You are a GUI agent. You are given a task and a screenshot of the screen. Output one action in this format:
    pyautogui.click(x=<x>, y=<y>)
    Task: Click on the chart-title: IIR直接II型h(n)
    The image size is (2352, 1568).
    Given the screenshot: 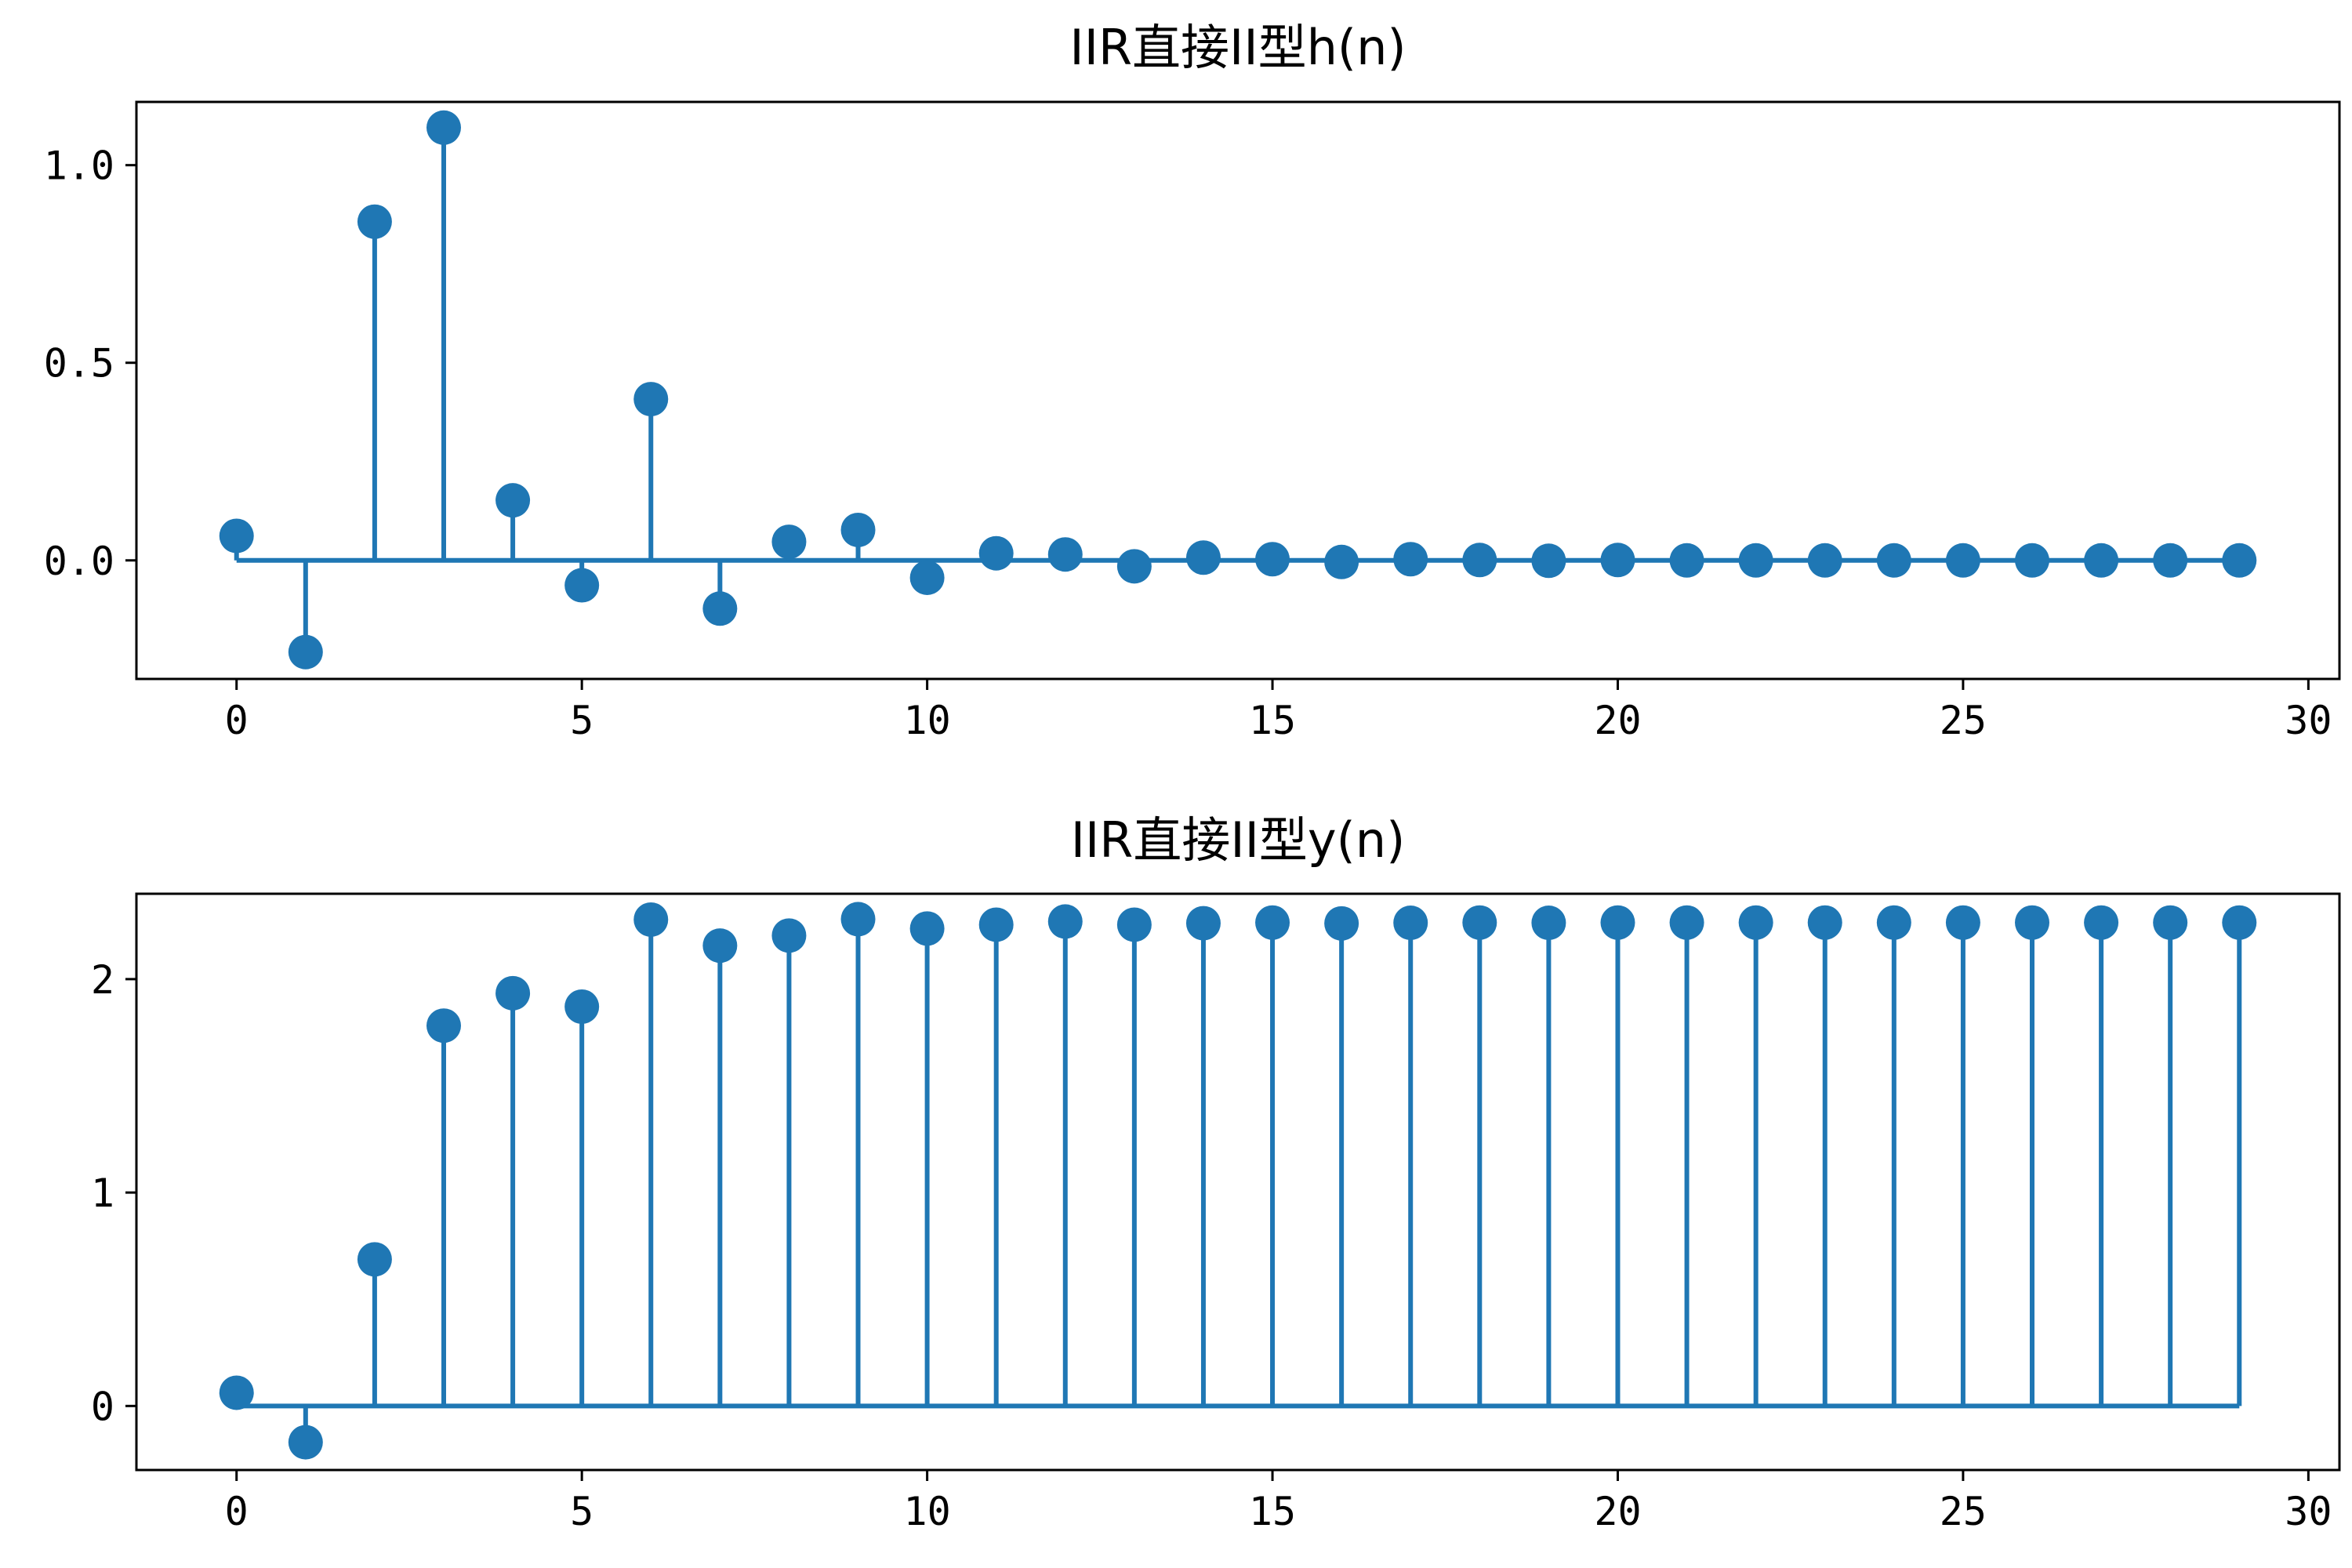 What is the action you would take?
    pyautogui.click(x=1237, y=47)
    